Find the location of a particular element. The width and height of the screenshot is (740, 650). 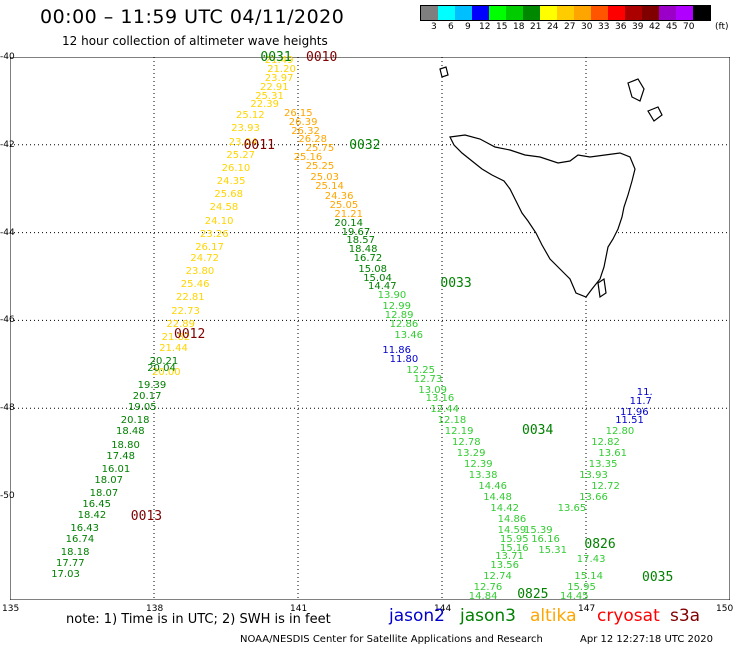

swh-value-label: 15.39 is located at coordinates (538, 531).